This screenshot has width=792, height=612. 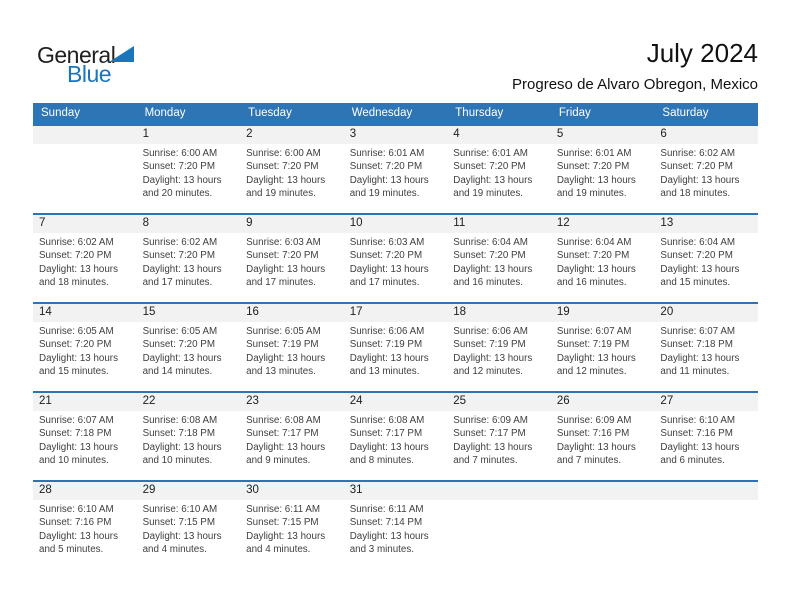 I want to click on day-detail-line-sunrise: Sunrise: 6:06 AM, so click(x=387, y=331).